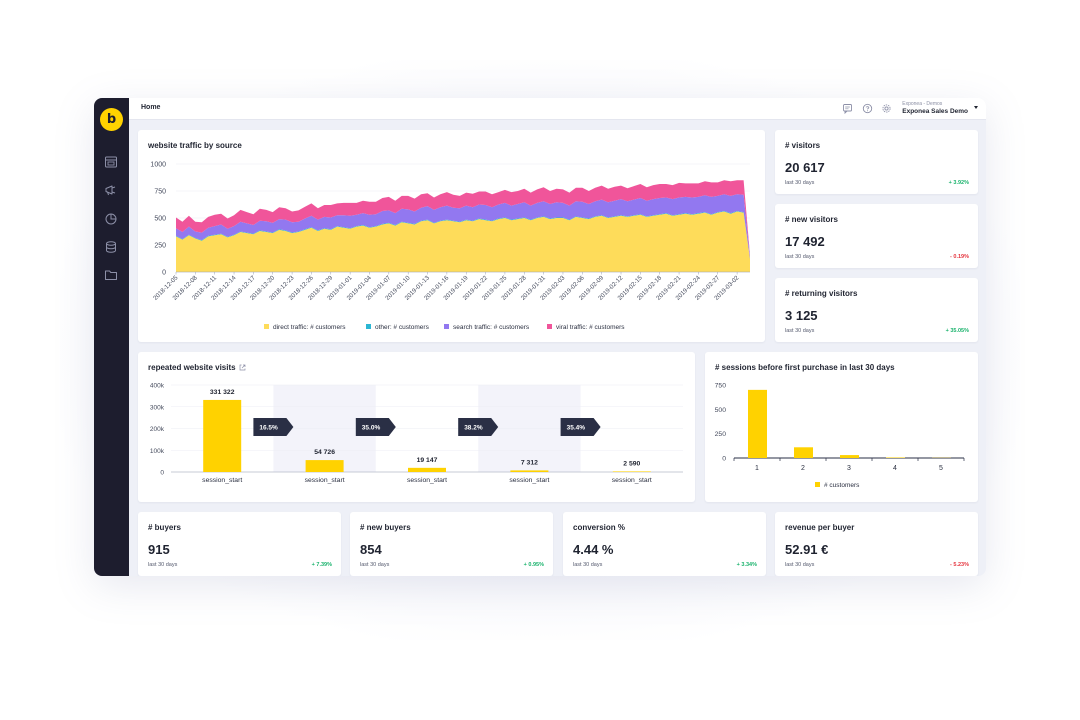 Image resolution: width=1080 pixels, height=720 pixels. Describe the element at coordinates (811, 219) in the screenshot. I see `kpi-title: # new visitors` at that location.